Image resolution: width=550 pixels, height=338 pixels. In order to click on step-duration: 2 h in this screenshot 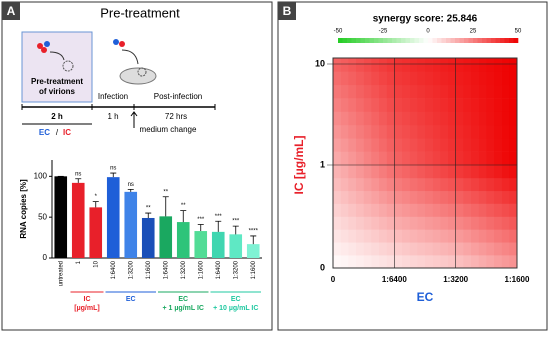, I will do `click(57, 116)`.